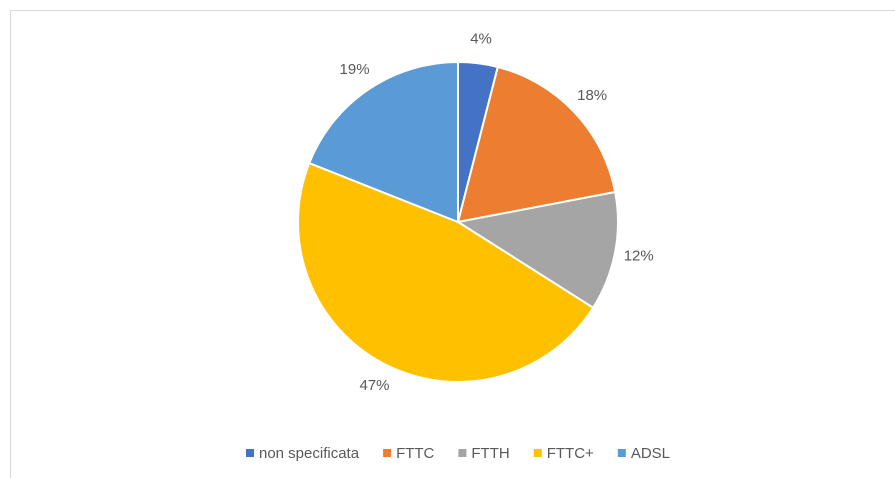 The image size is (895, 478). I want to click on legend-label: FTTC, so click(415, 453).